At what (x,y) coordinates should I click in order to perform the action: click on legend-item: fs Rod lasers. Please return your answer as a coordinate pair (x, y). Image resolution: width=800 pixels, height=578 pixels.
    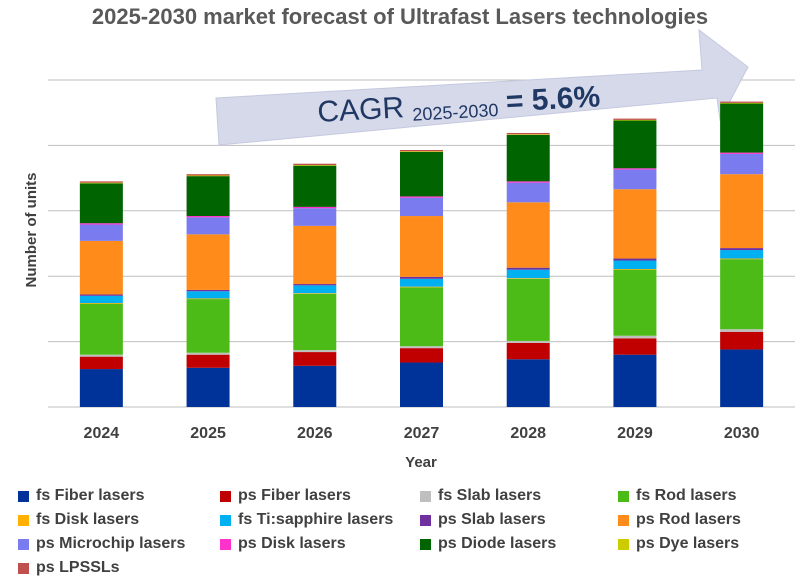
    Looking at the image, I should click on (677, 496).